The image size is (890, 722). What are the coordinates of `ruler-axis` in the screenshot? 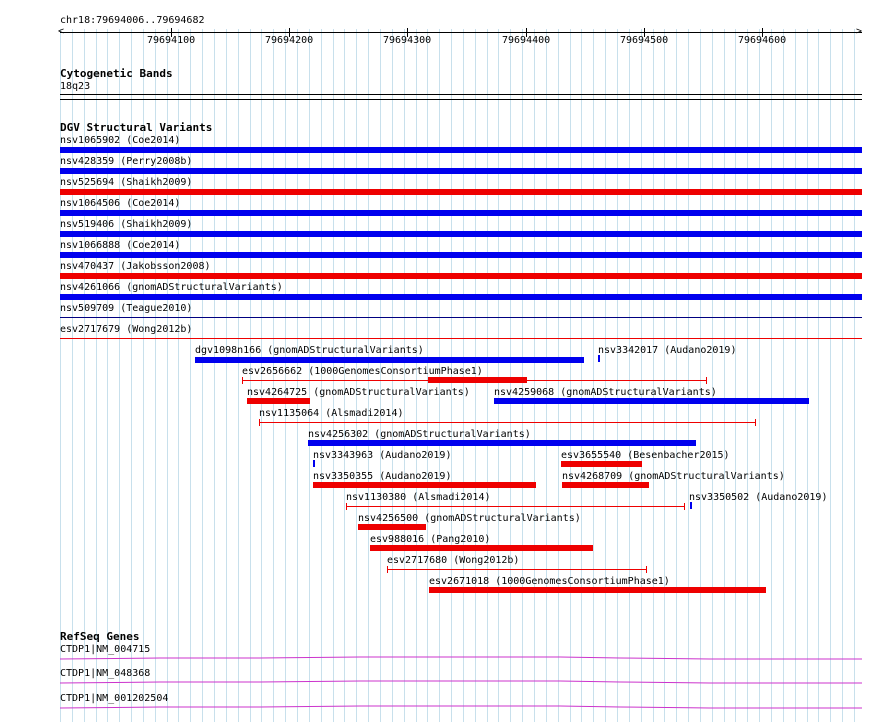 It's located at (461, 32).